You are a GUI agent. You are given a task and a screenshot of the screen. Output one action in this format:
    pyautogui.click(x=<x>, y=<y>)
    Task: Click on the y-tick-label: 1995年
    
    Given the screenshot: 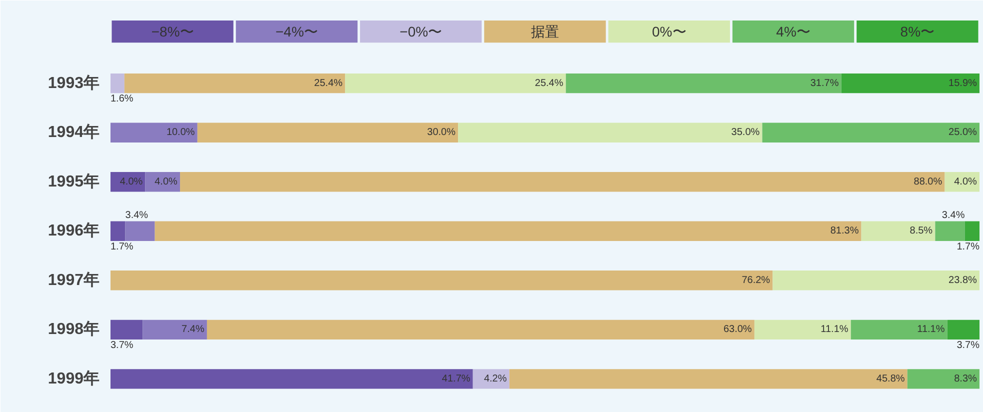 What is the action you would take?
    pyautogui.click(x=74, y=181)
    